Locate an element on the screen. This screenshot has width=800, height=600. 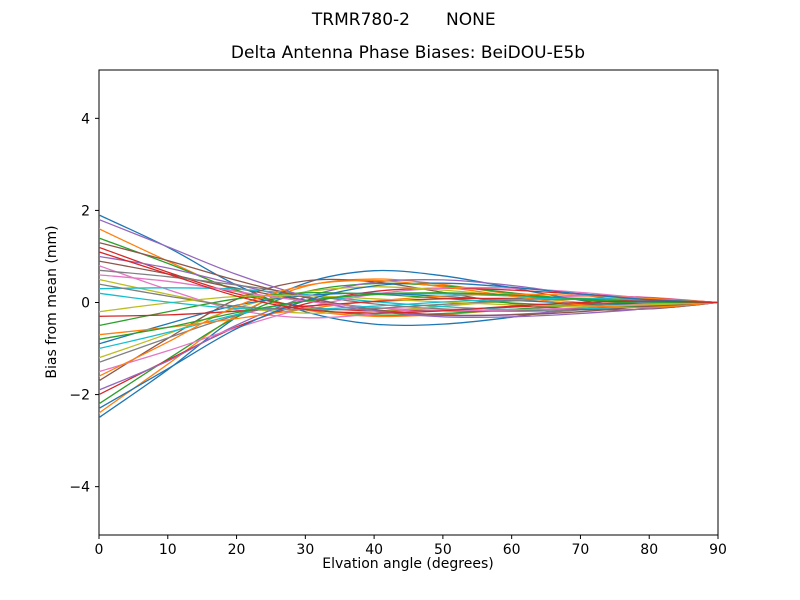
y-tick-label: −4 is located at coordinates (79, 488).